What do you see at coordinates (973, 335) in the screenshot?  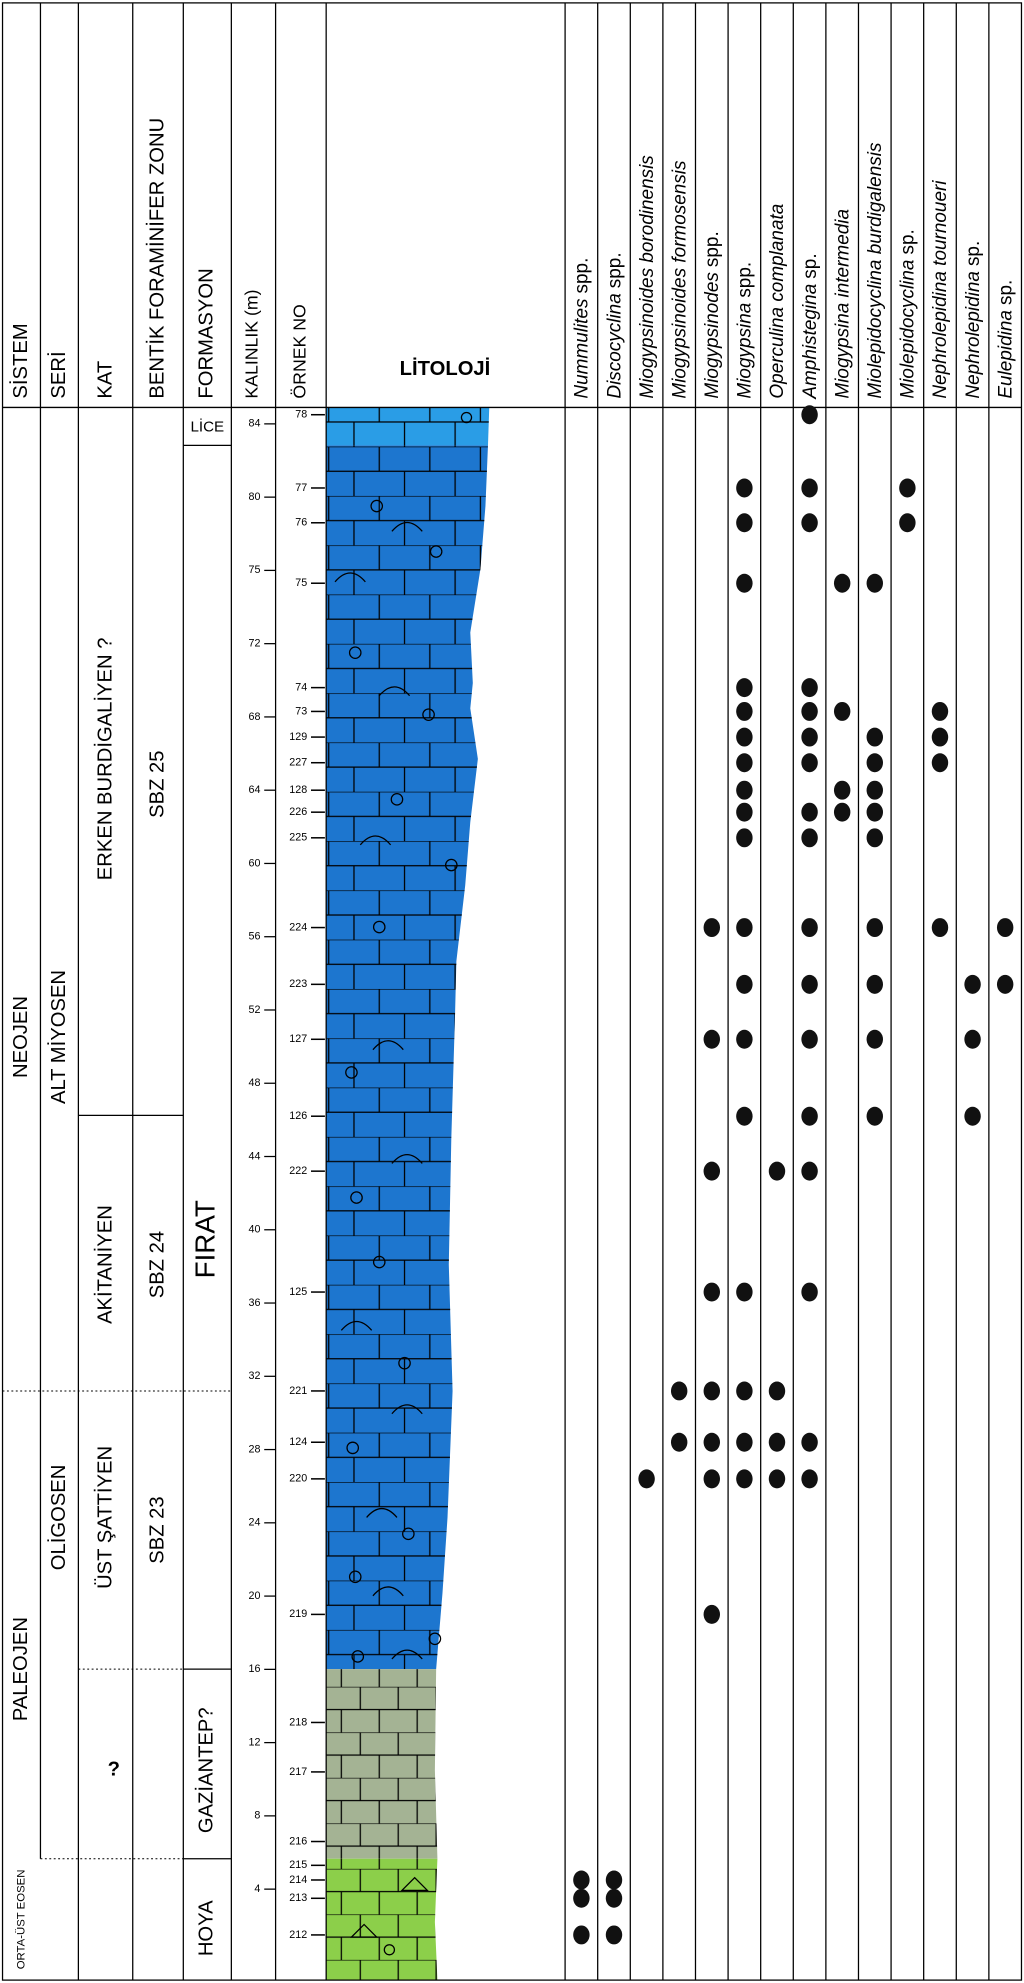 I see `species-genus: Nephrolepidina` at bounding box center [973, 335].